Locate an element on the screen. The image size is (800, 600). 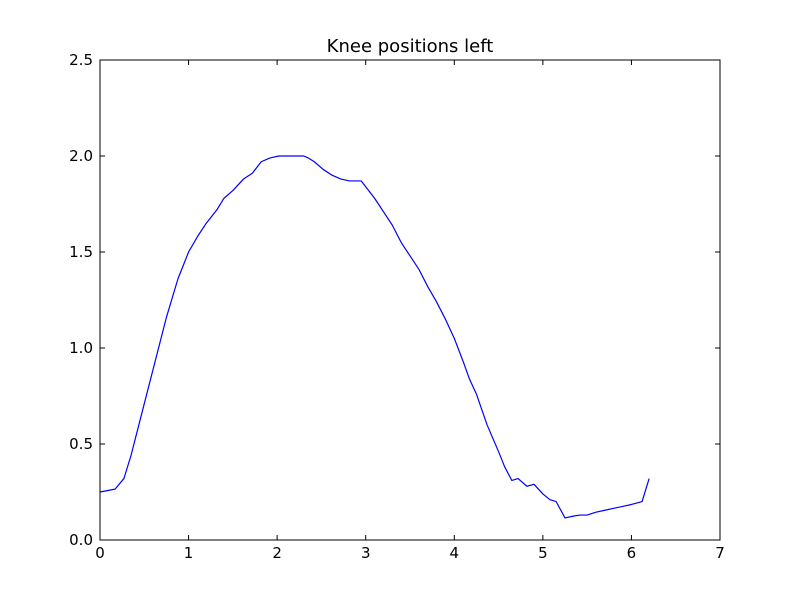
x-tick-label: 4 is located at coordinates (455, 553).